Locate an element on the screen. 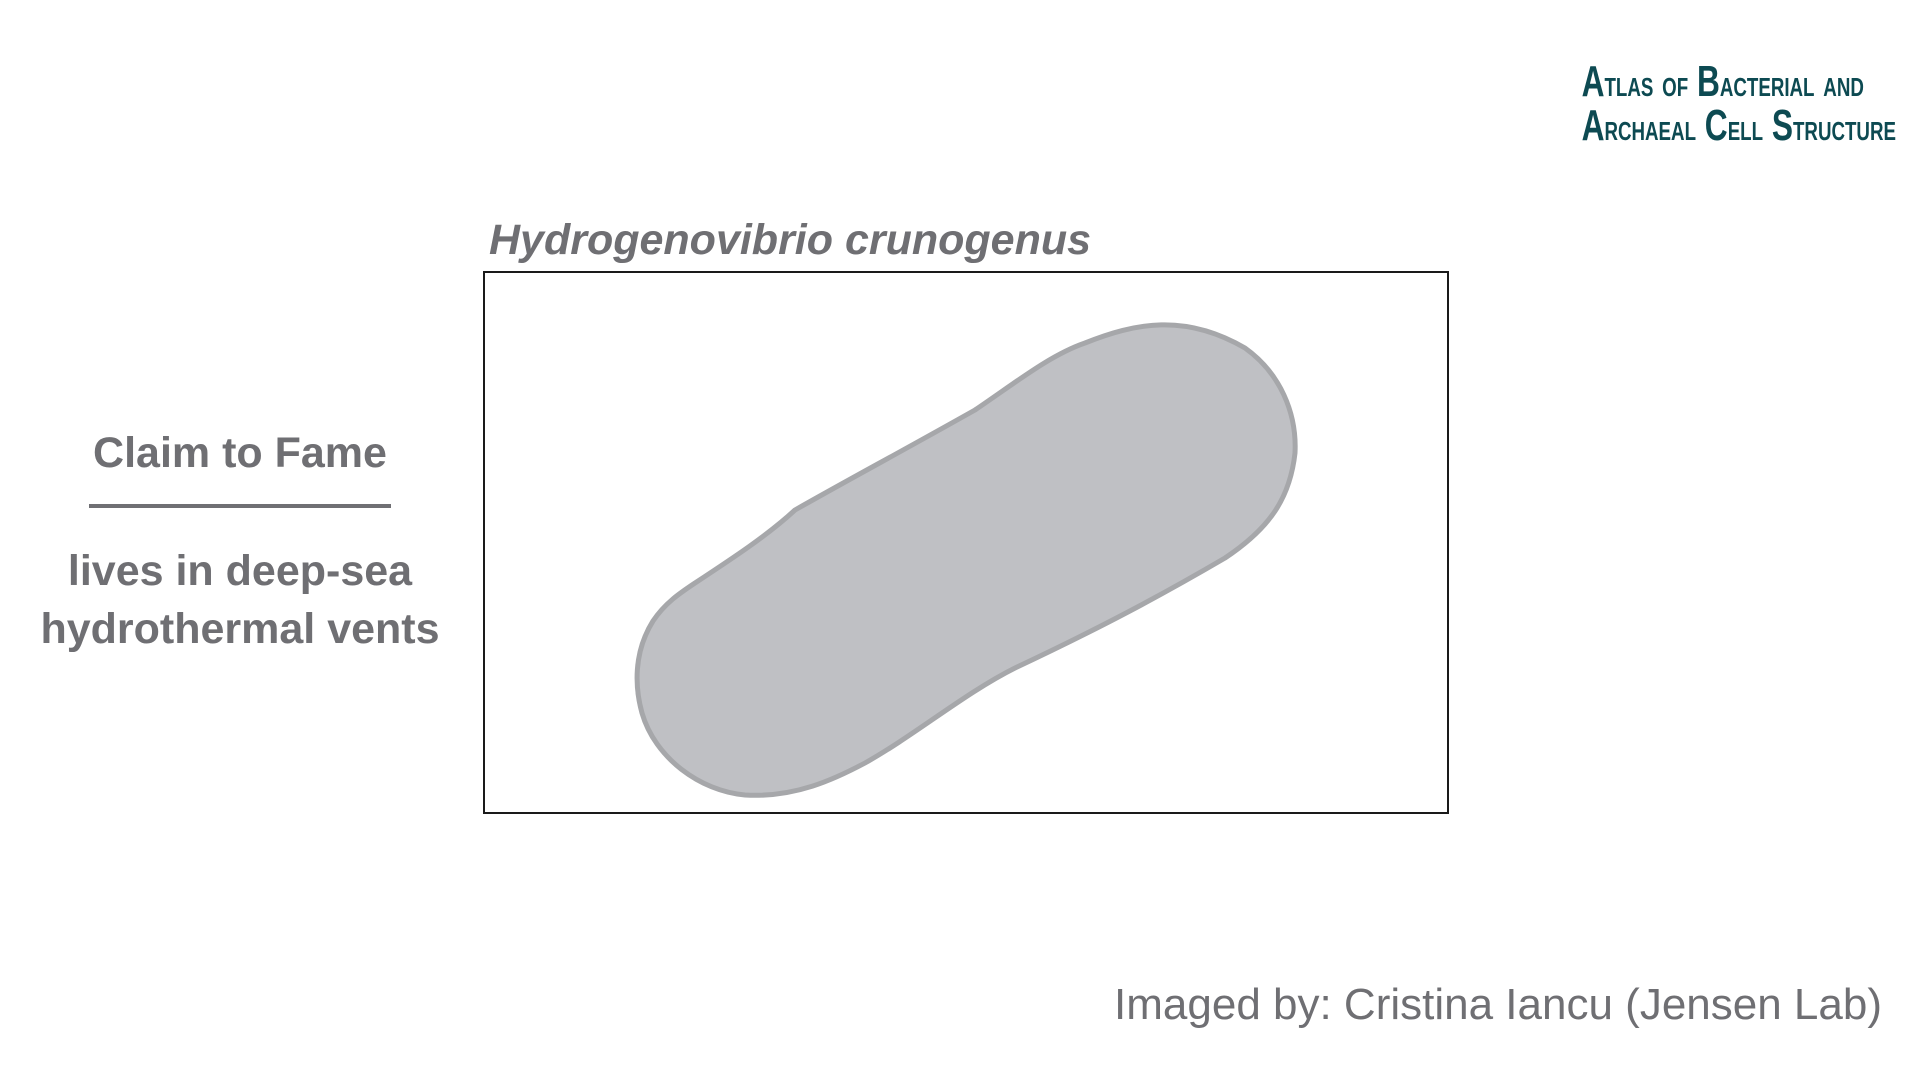 Image resolution: width=1920 pixels, height=1080 pixels. logo-line-2: ARCHAEAL CELL STRUCTURE is located at coordinates (1738, 125).